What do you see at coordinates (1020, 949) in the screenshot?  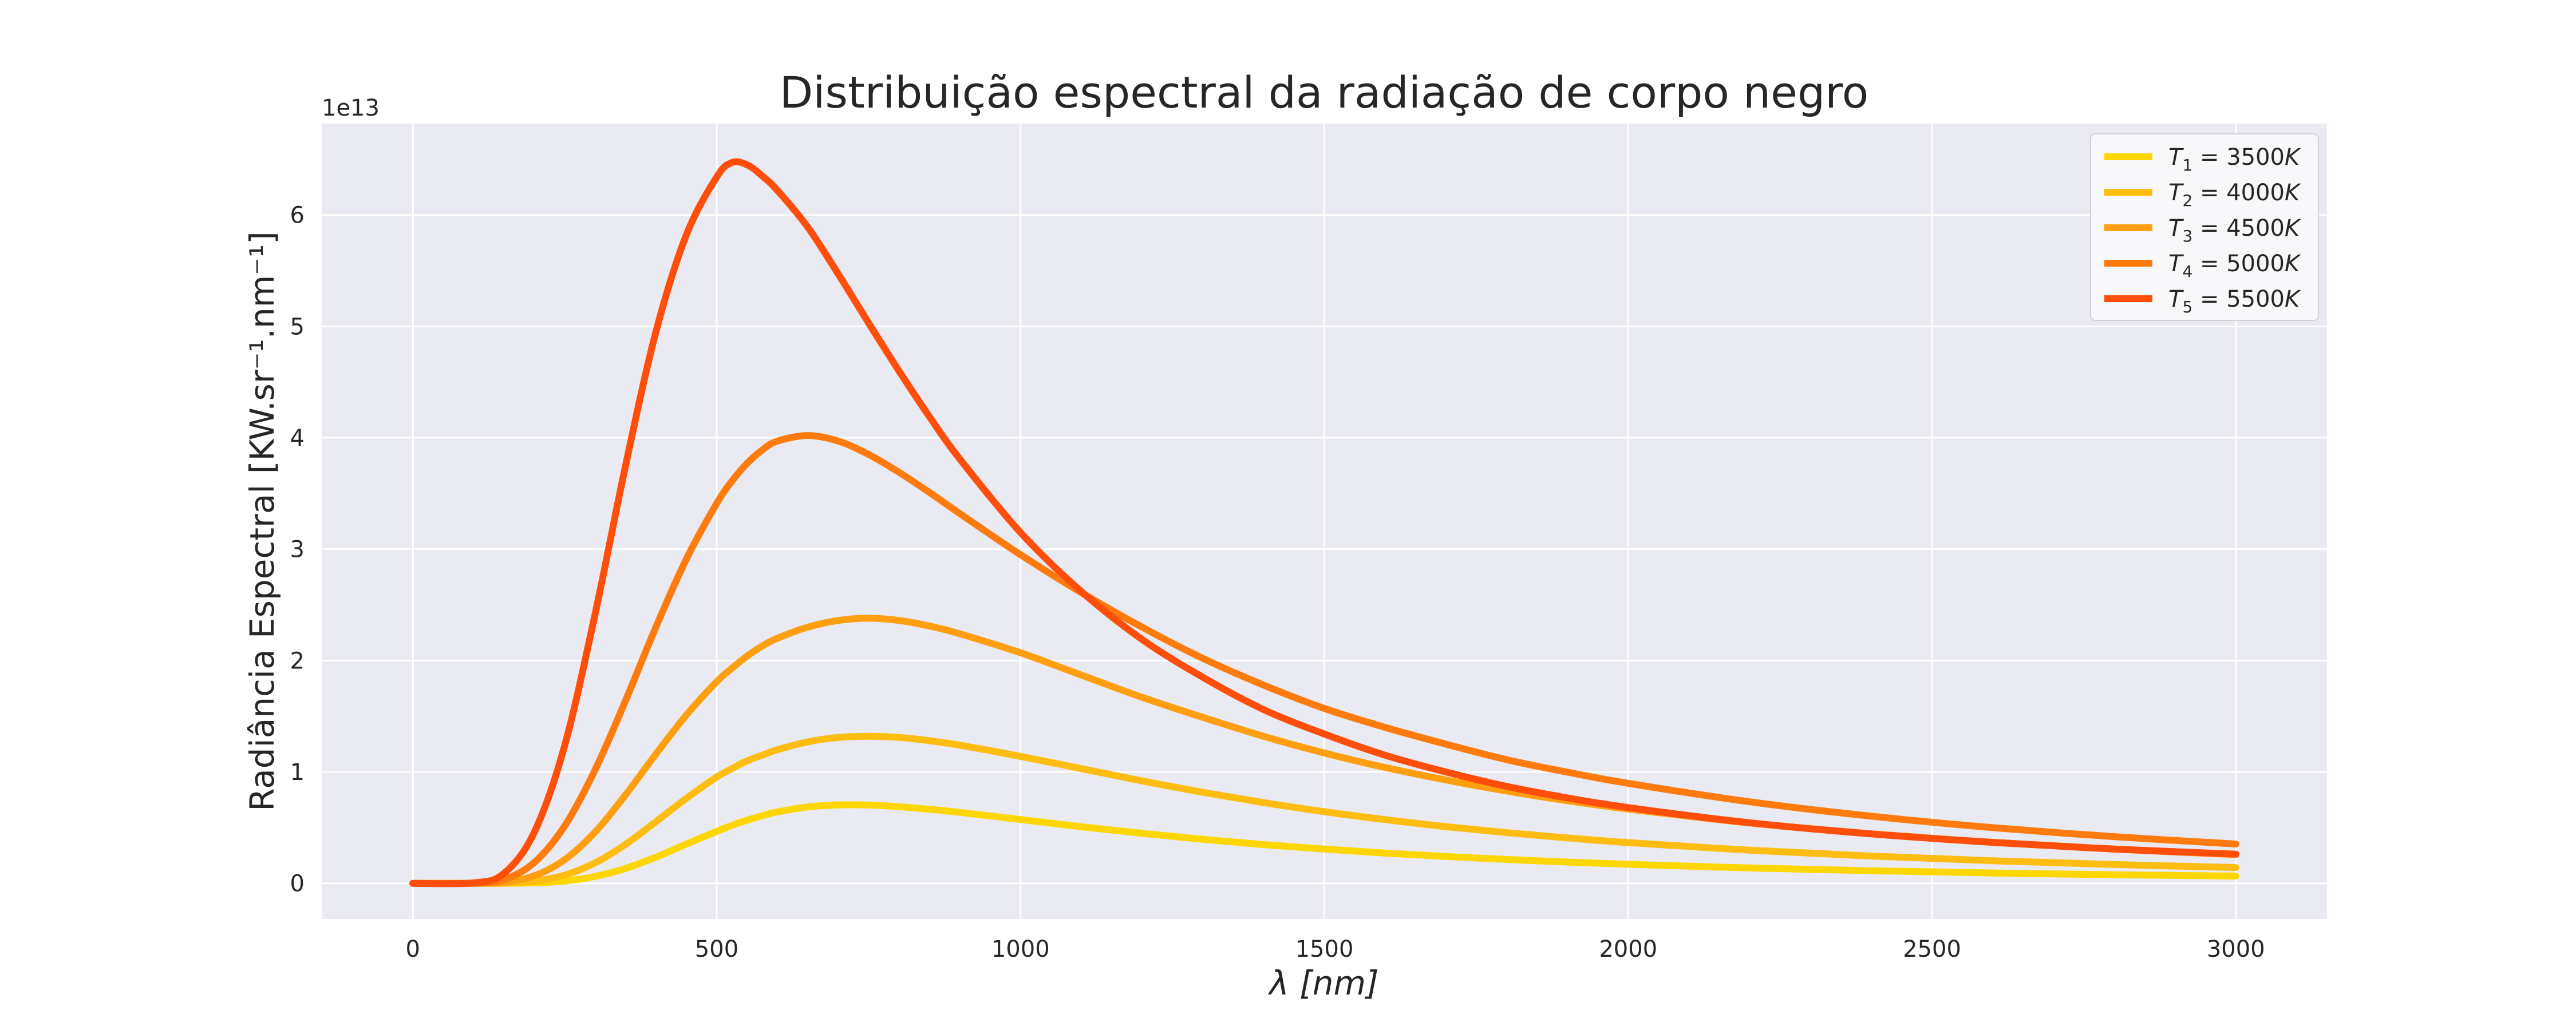 I see `x-tick-label: 1000` at bounding box center [1020, 949].